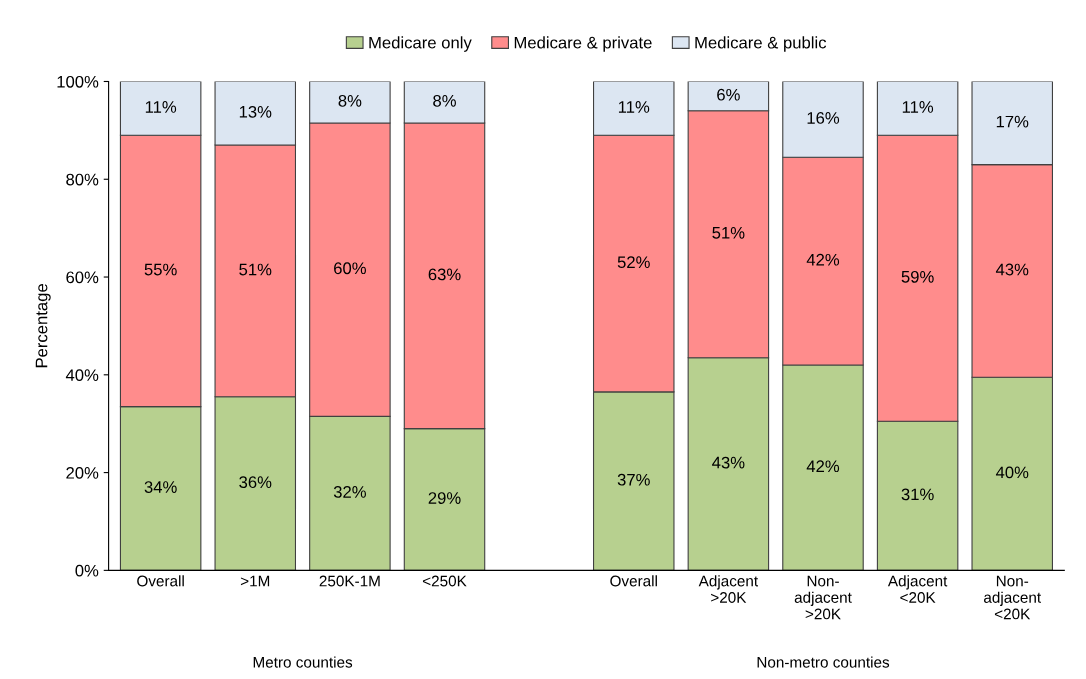 The width and height of the screenshot is (1086, 679). Describe the element at coordinates (1012, 472) in the screenshot. I see `data-label: 40%` at that location.